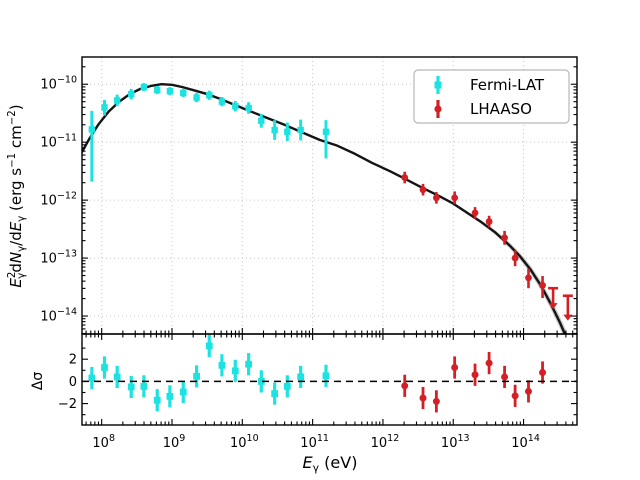 The height and width of the screenshot is (480, 640). I want to click on x-tick-label: 10¹³, so click(455, 442).